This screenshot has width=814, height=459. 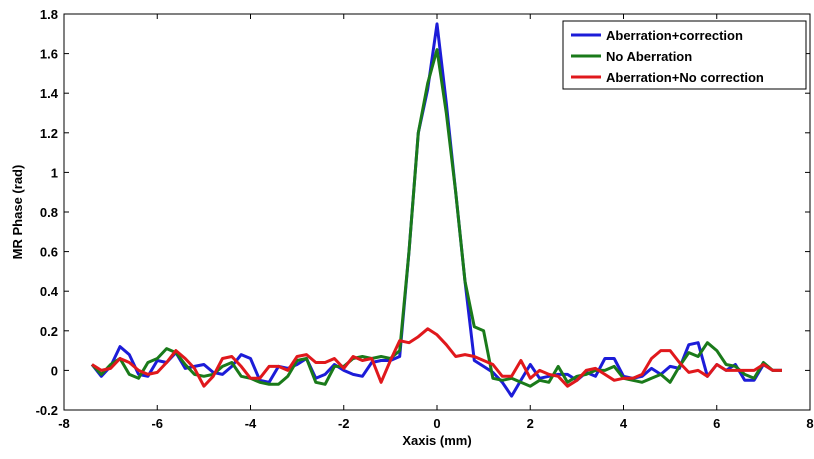 I want to click on y-tick-label: 1.2, so click(x=49, y=133).